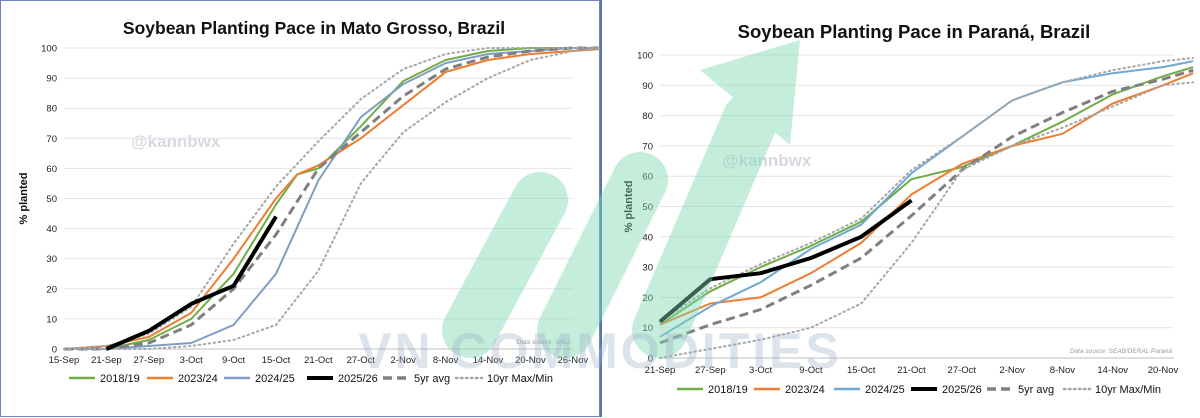 The image size is (1200, 418). Describe the element at coordinates (64, 360) in the screenshot. I see `x-tick-label: 15-Sep` at that location.